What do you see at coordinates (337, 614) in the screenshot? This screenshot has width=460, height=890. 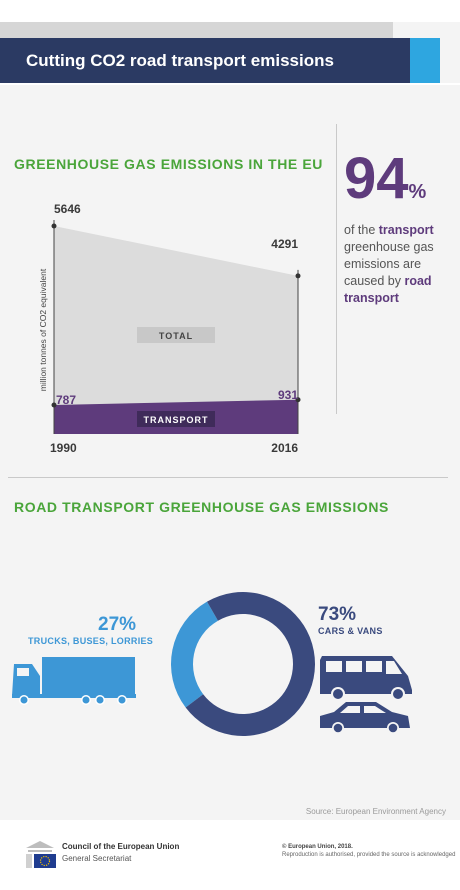 I see `value-label-cars: 73%` at bounding box center [337, 614].